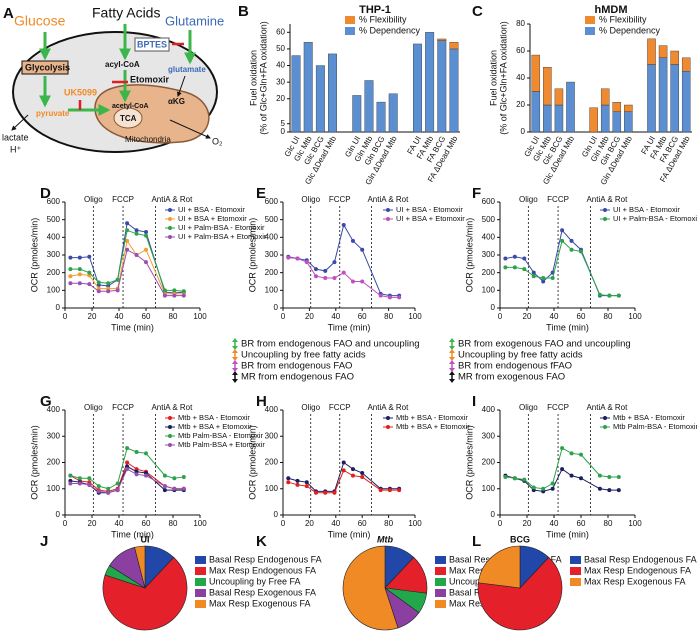 This screenshot has height=634, width=697. Describe the element at coordinates (80, 92) in the screenshot. I see `label: UK5099` at that location.